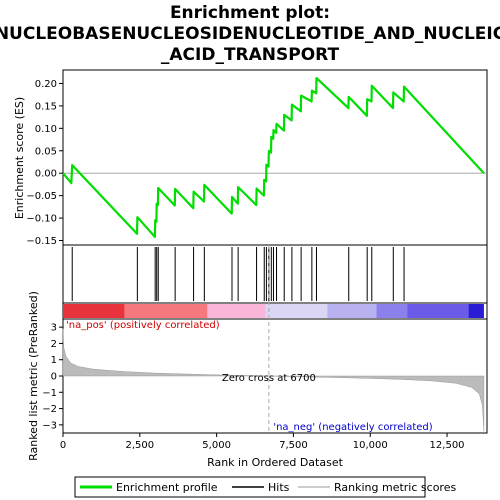  Describe the element at coordinates (19, 158) in the screenshot. I see `es-y-axis-label: Enrichment score (ES)` at that location.